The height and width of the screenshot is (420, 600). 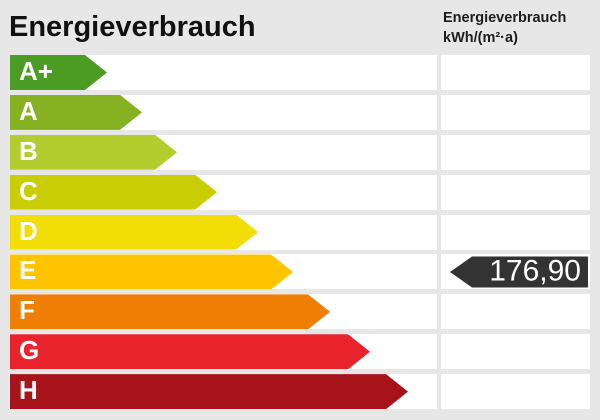 I want to click on rating-arrow-D: D, so click(x=134, y=232).